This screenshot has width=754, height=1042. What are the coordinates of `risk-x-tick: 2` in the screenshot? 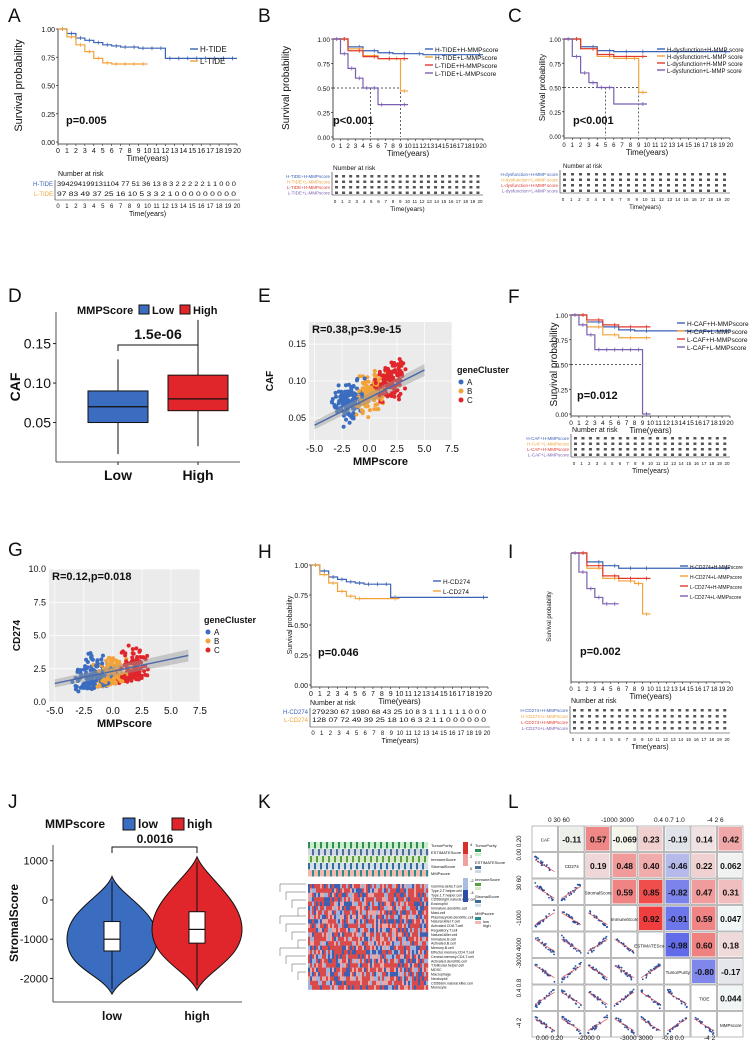 It's located at (589, 463).